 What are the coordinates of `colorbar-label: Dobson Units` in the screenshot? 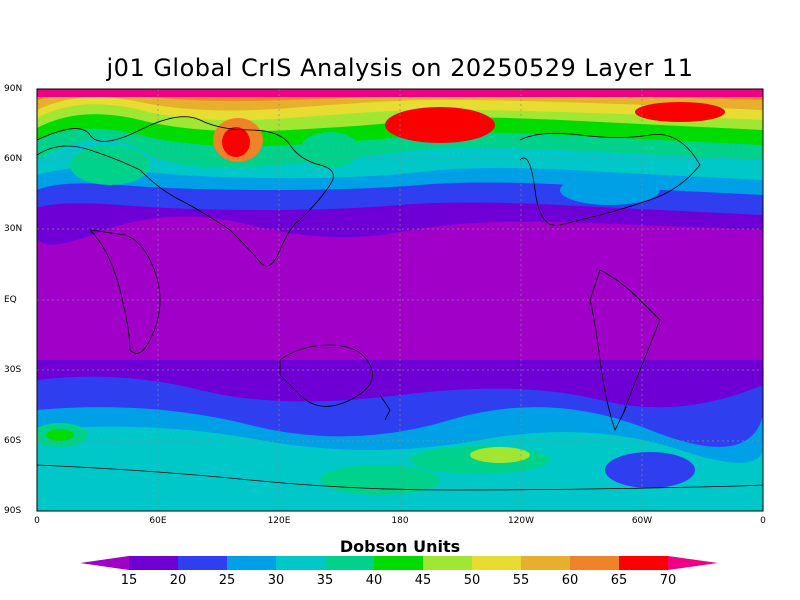 It's located at (400, 546).